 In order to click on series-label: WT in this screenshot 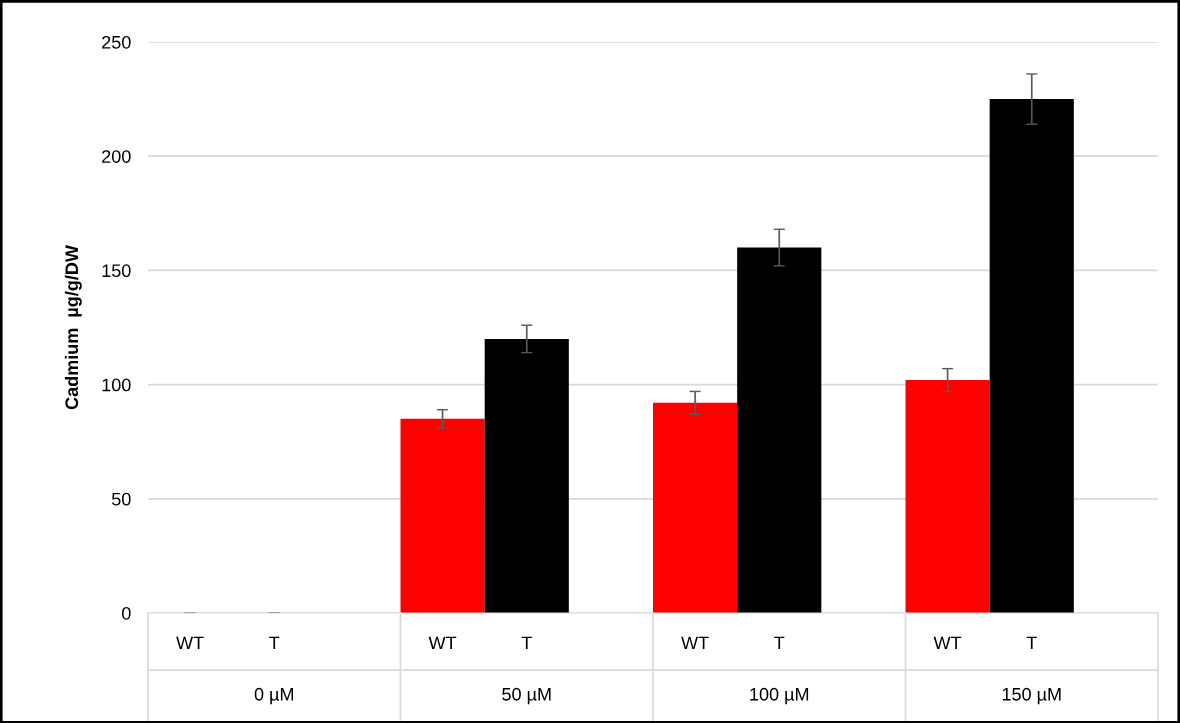, I will do `click(442, 643)`.